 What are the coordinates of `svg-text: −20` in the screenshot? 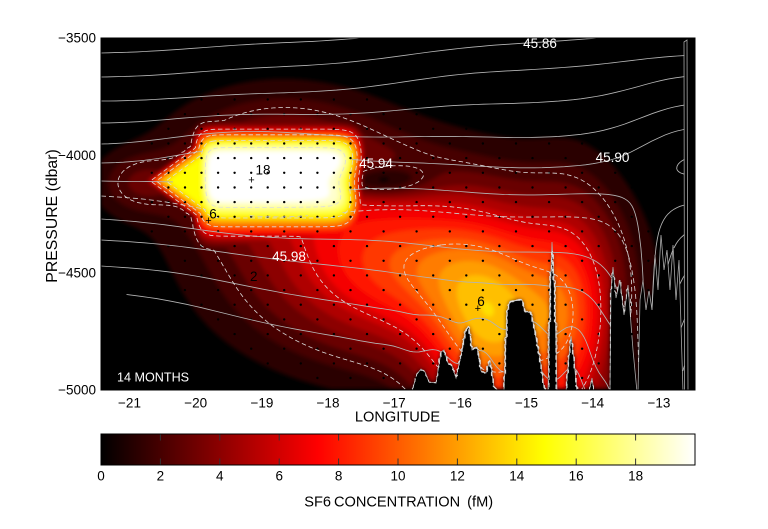 It's located at (195, 403).